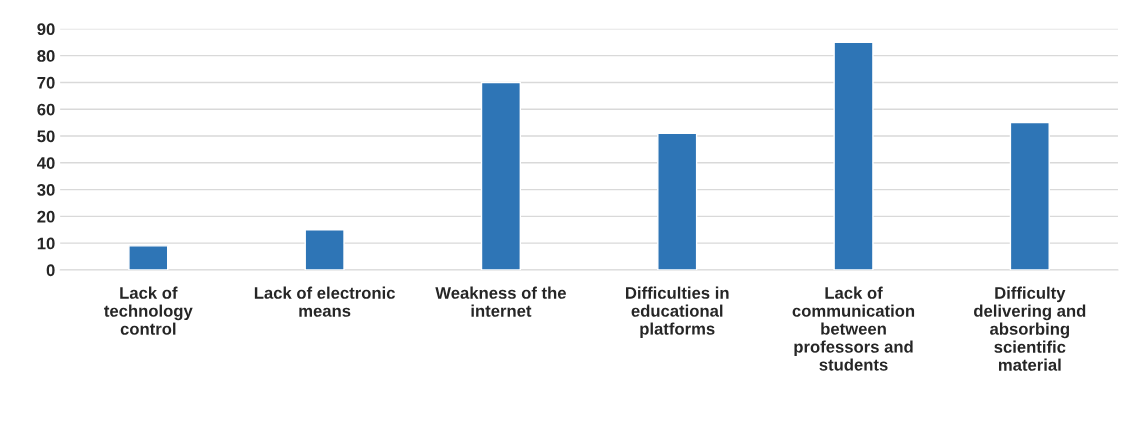  What do you see at coordinates (46, 189) in the screenshot?
I see `y-tick-label: 30` at bounding box center [46, 189].